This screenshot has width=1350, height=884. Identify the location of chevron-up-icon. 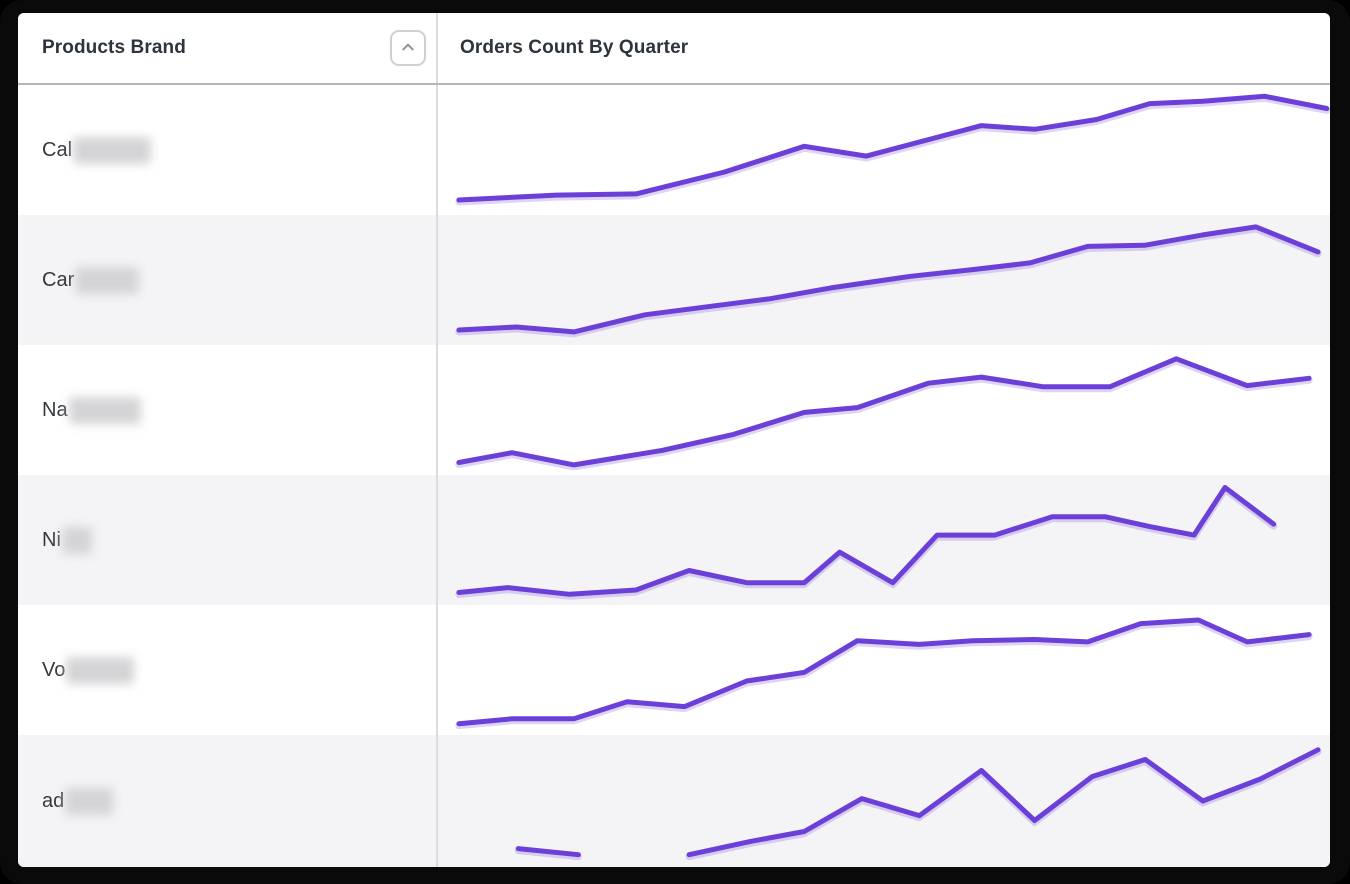
(408, 48).